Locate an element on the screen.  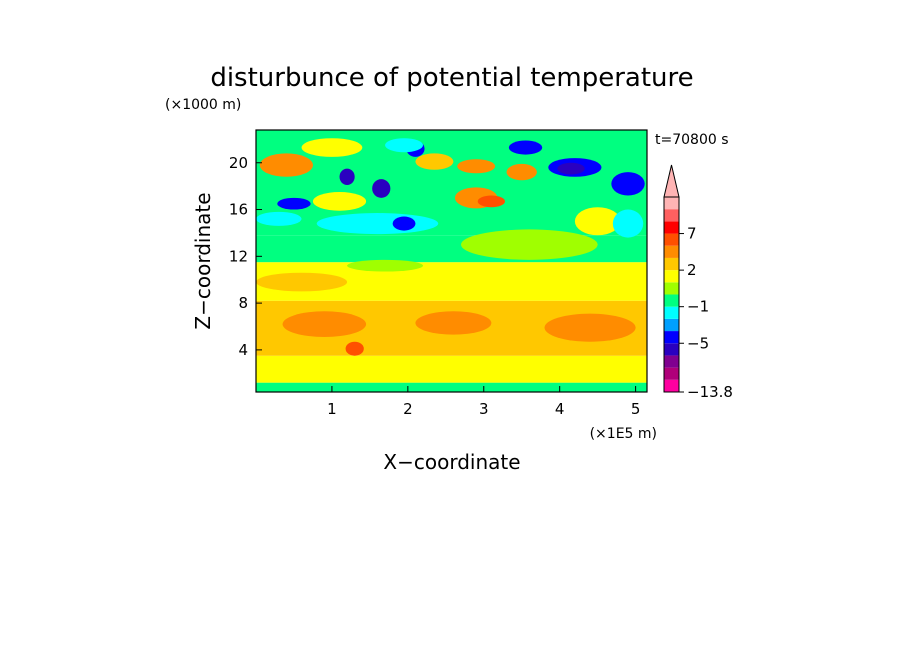
x-axis-ticks: 1 2 3 4 5 is located at coordinates (483, 402).